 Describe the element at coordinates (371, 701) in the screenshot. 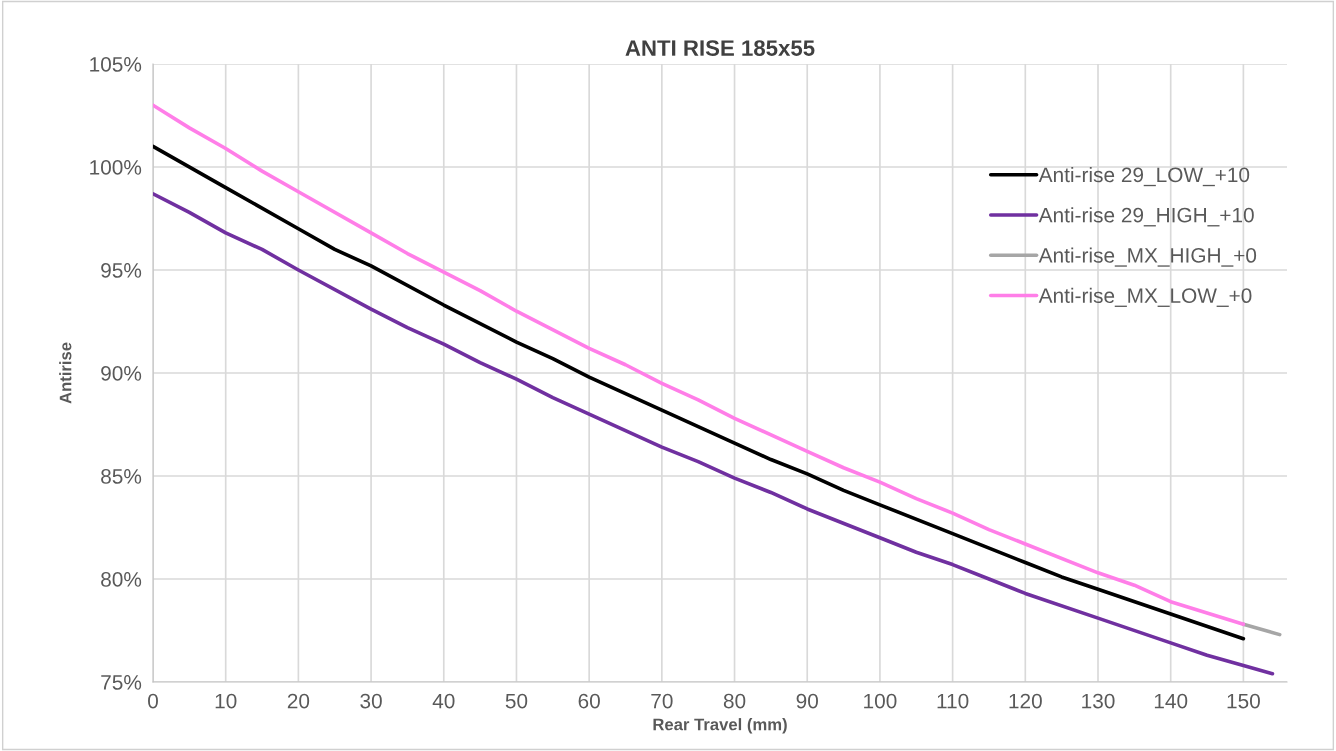

I see `x-tick-label: 30` at that location.